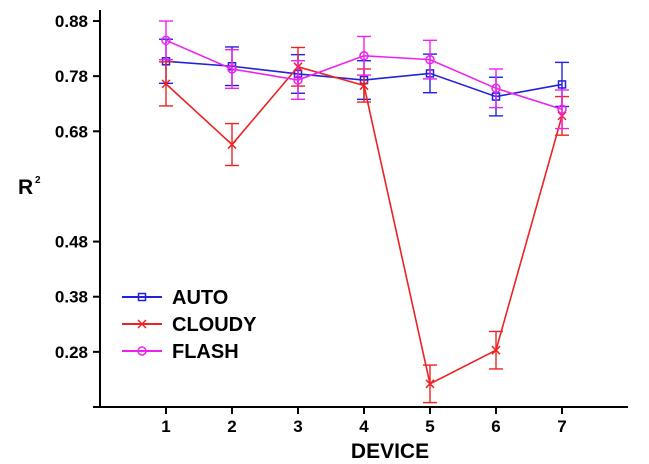 The height and width of the screenshot is (464, 649). I want to click on x-tick-label: 2, so click(231, 426).